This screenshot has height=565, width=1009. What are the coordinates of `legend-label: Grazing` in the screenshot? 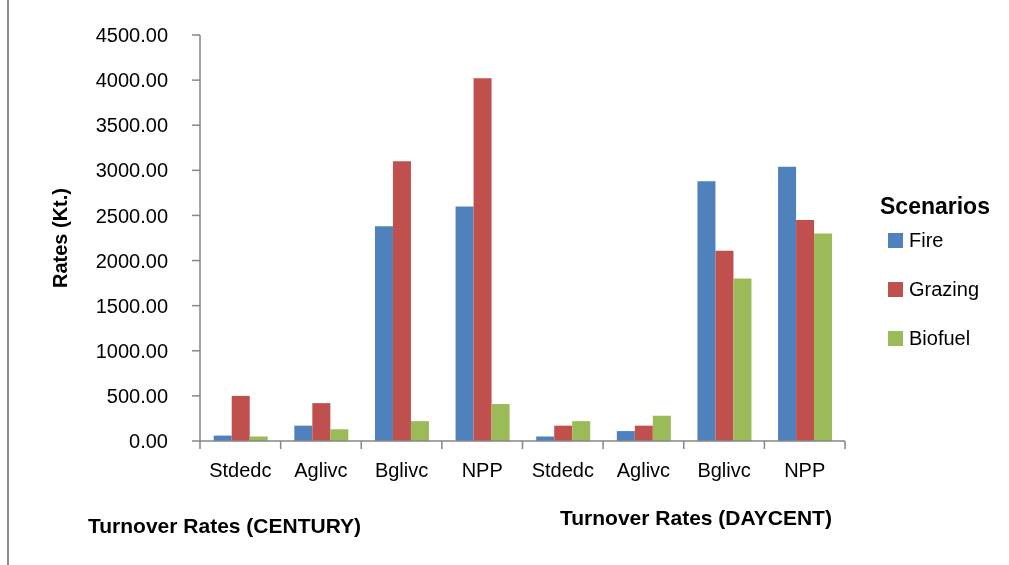 It's located at (944, 289).